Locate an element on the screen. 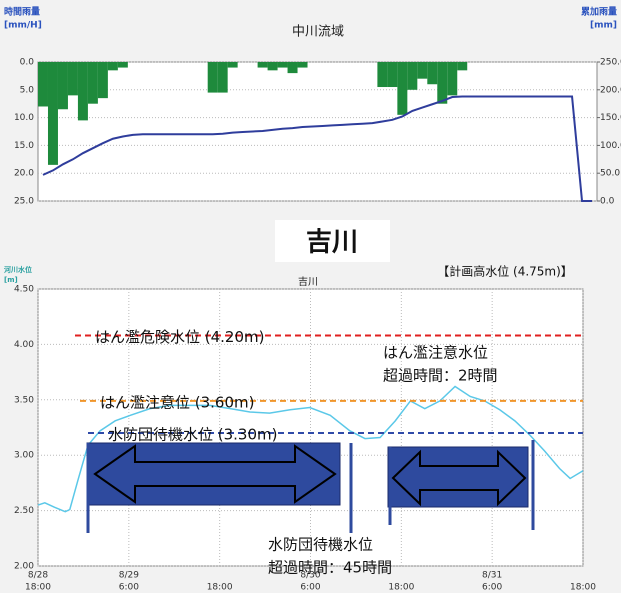 This screenshot has height=593, width=621. y-tick-label: 0.0 is located at coordinates (27, 63).